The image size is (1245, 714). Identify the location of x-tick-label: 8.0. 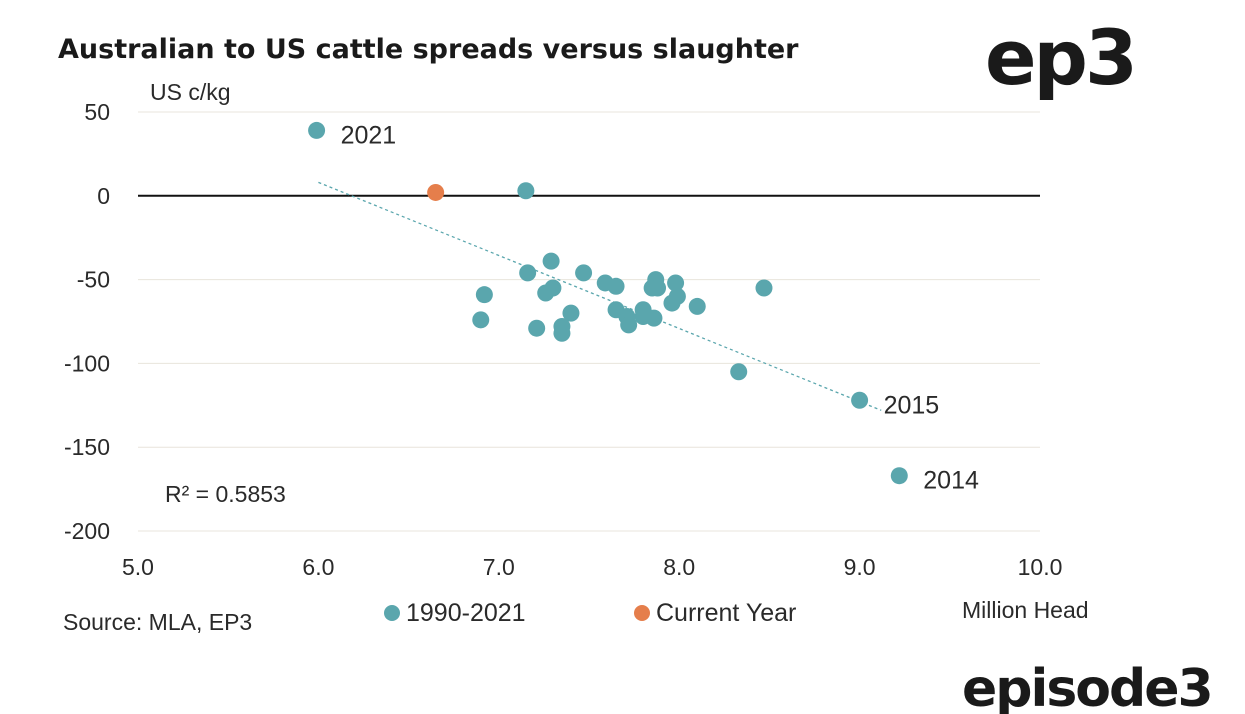
(679, 567).